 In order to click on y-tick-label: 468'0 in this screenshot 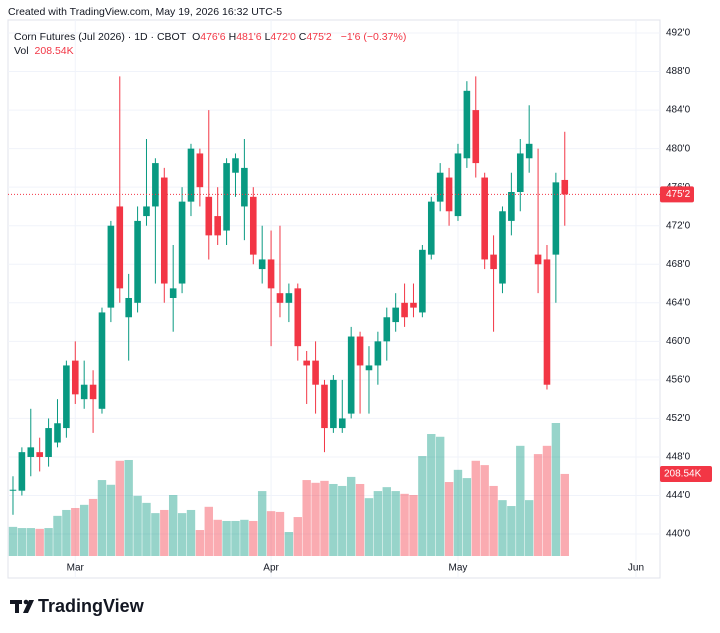, I will do `click(678, 264)`.